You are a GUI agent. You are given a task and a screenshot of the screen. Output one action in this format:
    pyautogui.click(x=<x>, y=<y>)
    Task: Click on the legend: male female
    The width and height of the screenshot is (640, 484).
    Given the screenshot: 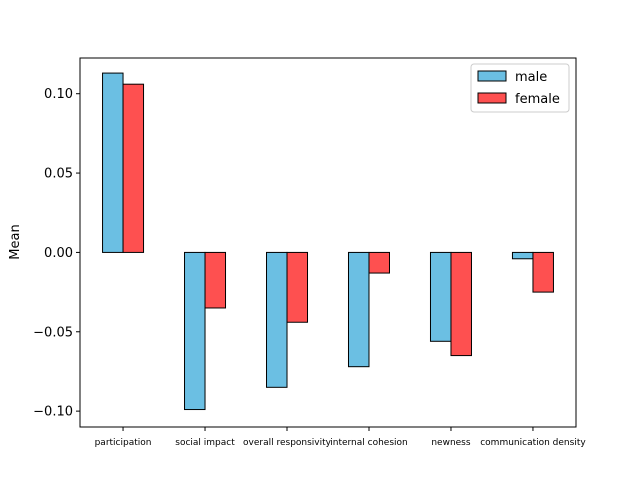 What is the action you would take?
    pyautogui.click(x=520, y=88)
    